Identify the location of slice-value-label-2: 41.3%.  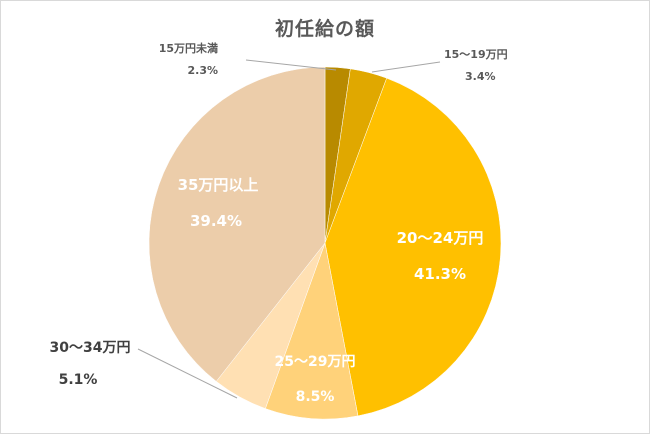
(440, 274).